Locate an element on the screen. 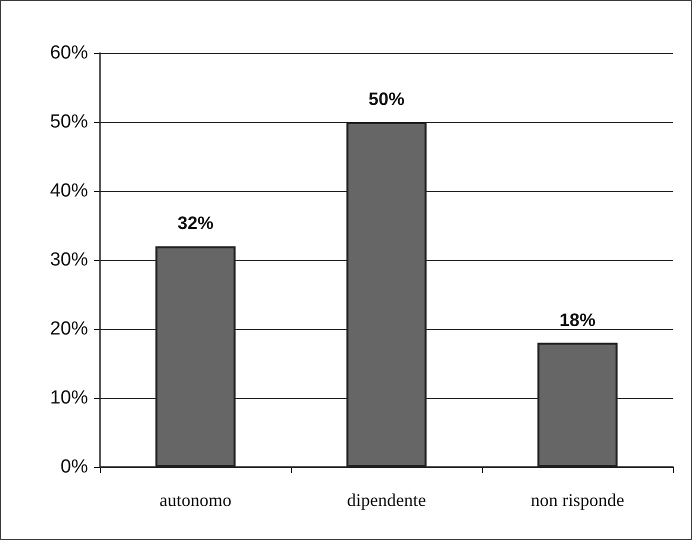  data-label: 50% is located at coordinates (386, 99).